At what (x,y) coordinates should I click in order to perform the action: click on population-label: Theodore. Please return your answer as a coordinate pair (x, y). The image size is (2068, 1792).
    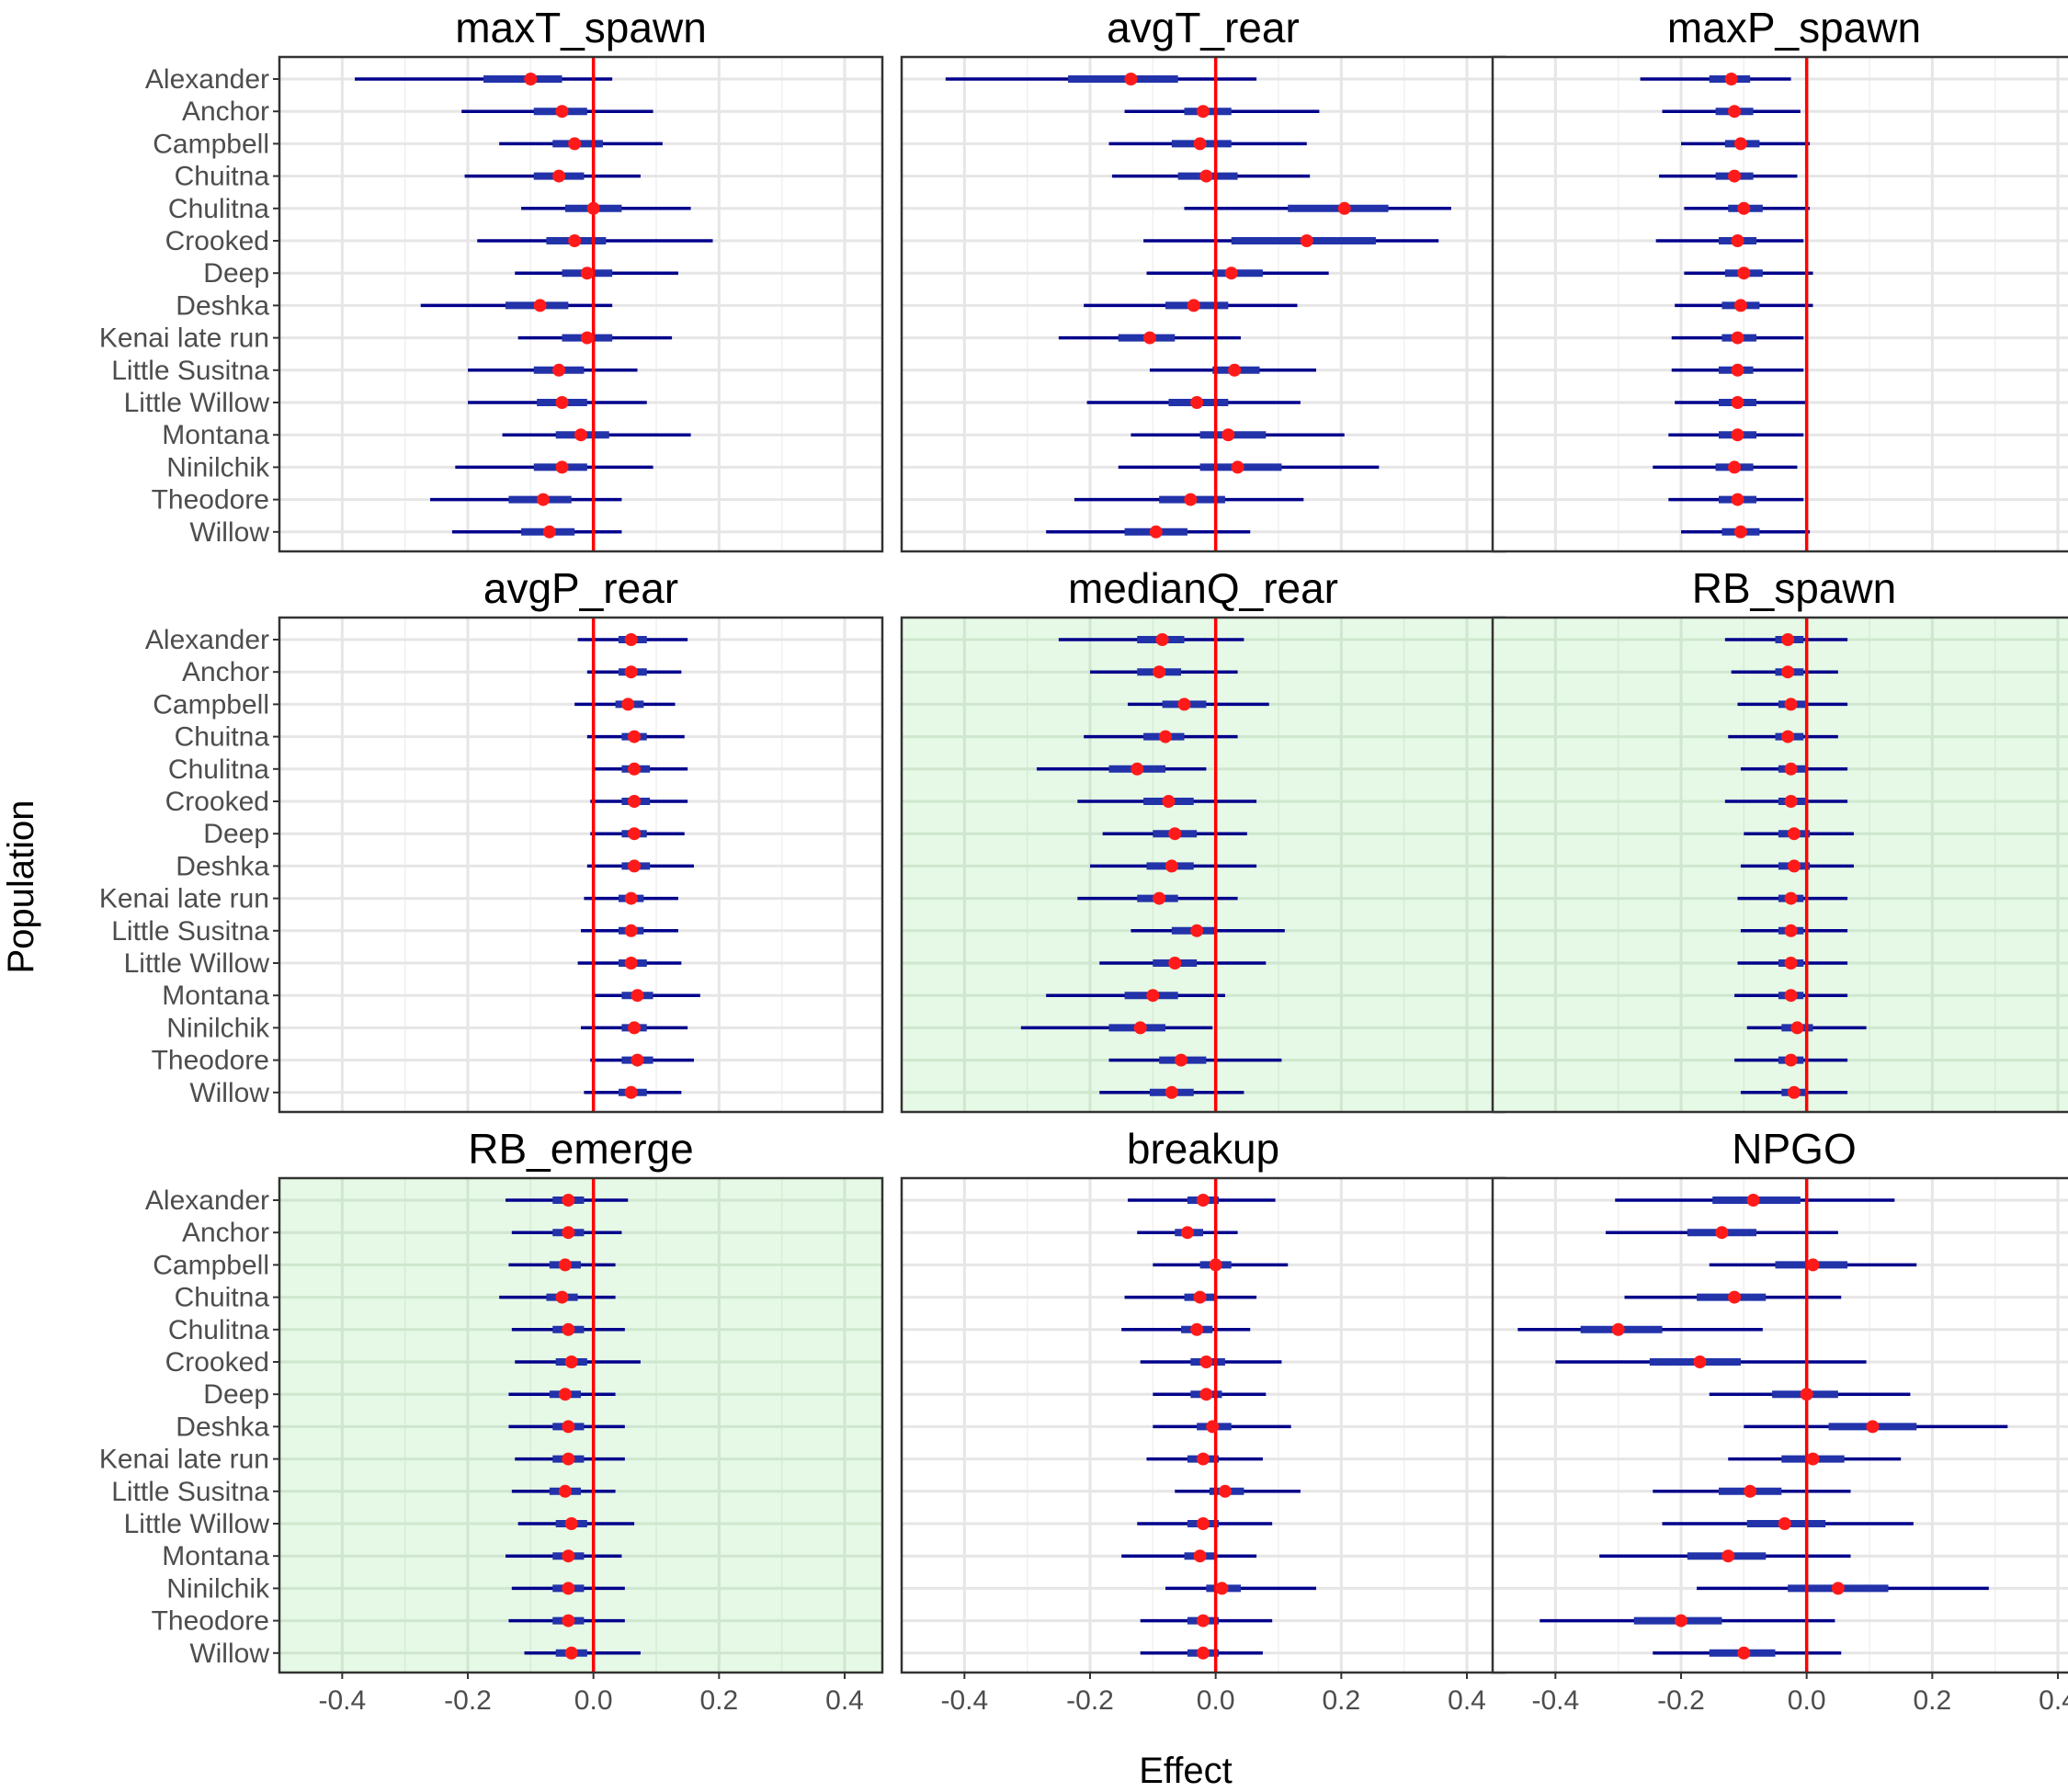
    Looking at the image, I should click on (210, 1061).